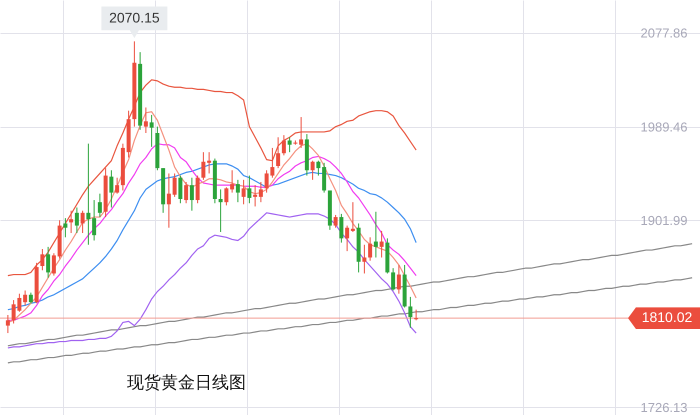 This screenshot has width=700, height=415. I want to click on y-tick-label: 2077.86, so click(664, 33).